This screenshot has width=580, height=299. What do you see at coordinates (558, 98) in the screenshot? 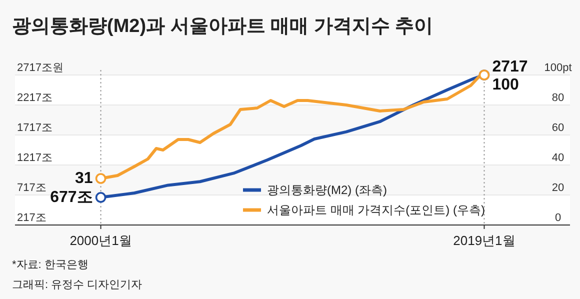
I see `y2-tick-label: 80` at bounding box center [558, 98].